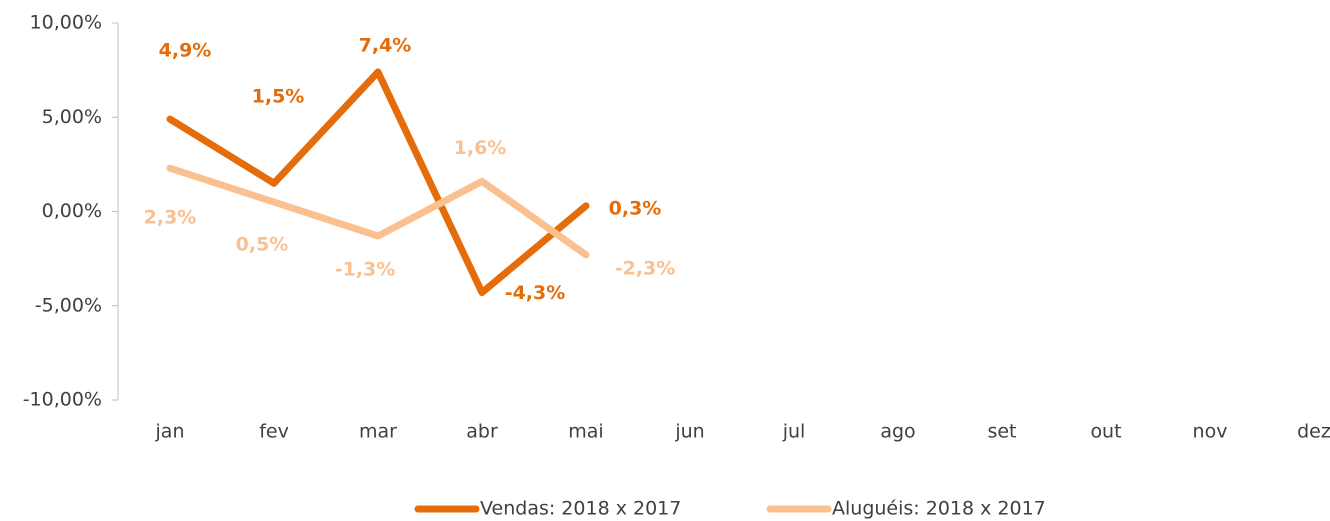 This screenshot has height=521, width=1330. Describe the element at coordinates (635, 208) in the screenshot. I see `data-label: 0,3%` at that location.